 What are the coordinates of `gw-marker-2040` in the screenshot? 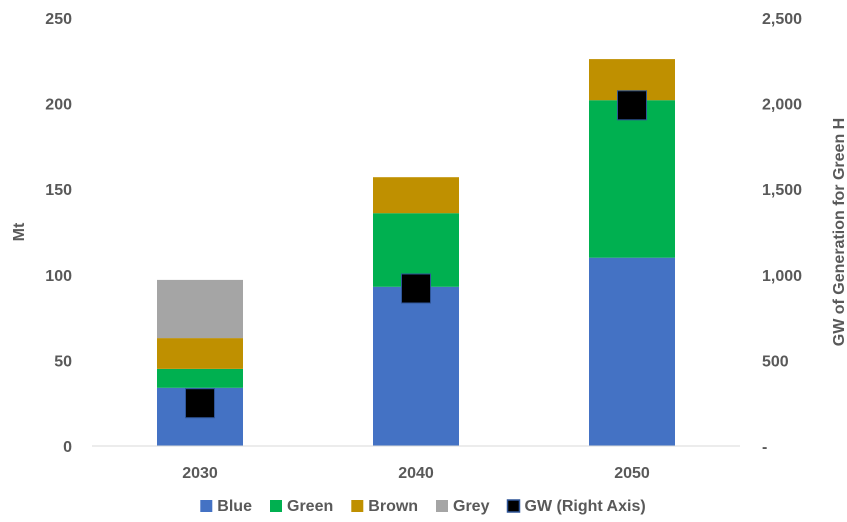 It's located at (416, 288).